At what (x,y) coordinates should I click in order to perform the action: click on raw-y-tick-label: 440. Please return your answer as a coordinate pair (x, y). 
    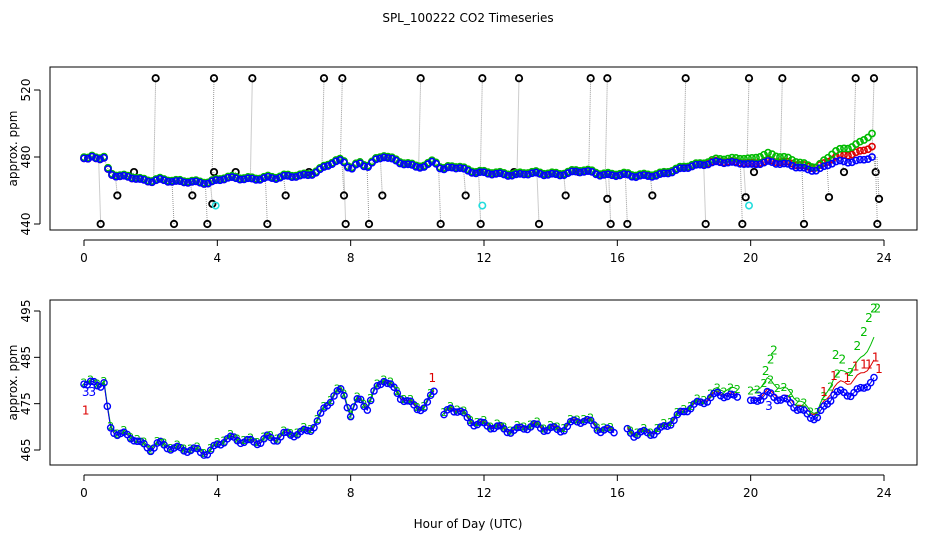
    Looking at the image, I should click on (26, 224).